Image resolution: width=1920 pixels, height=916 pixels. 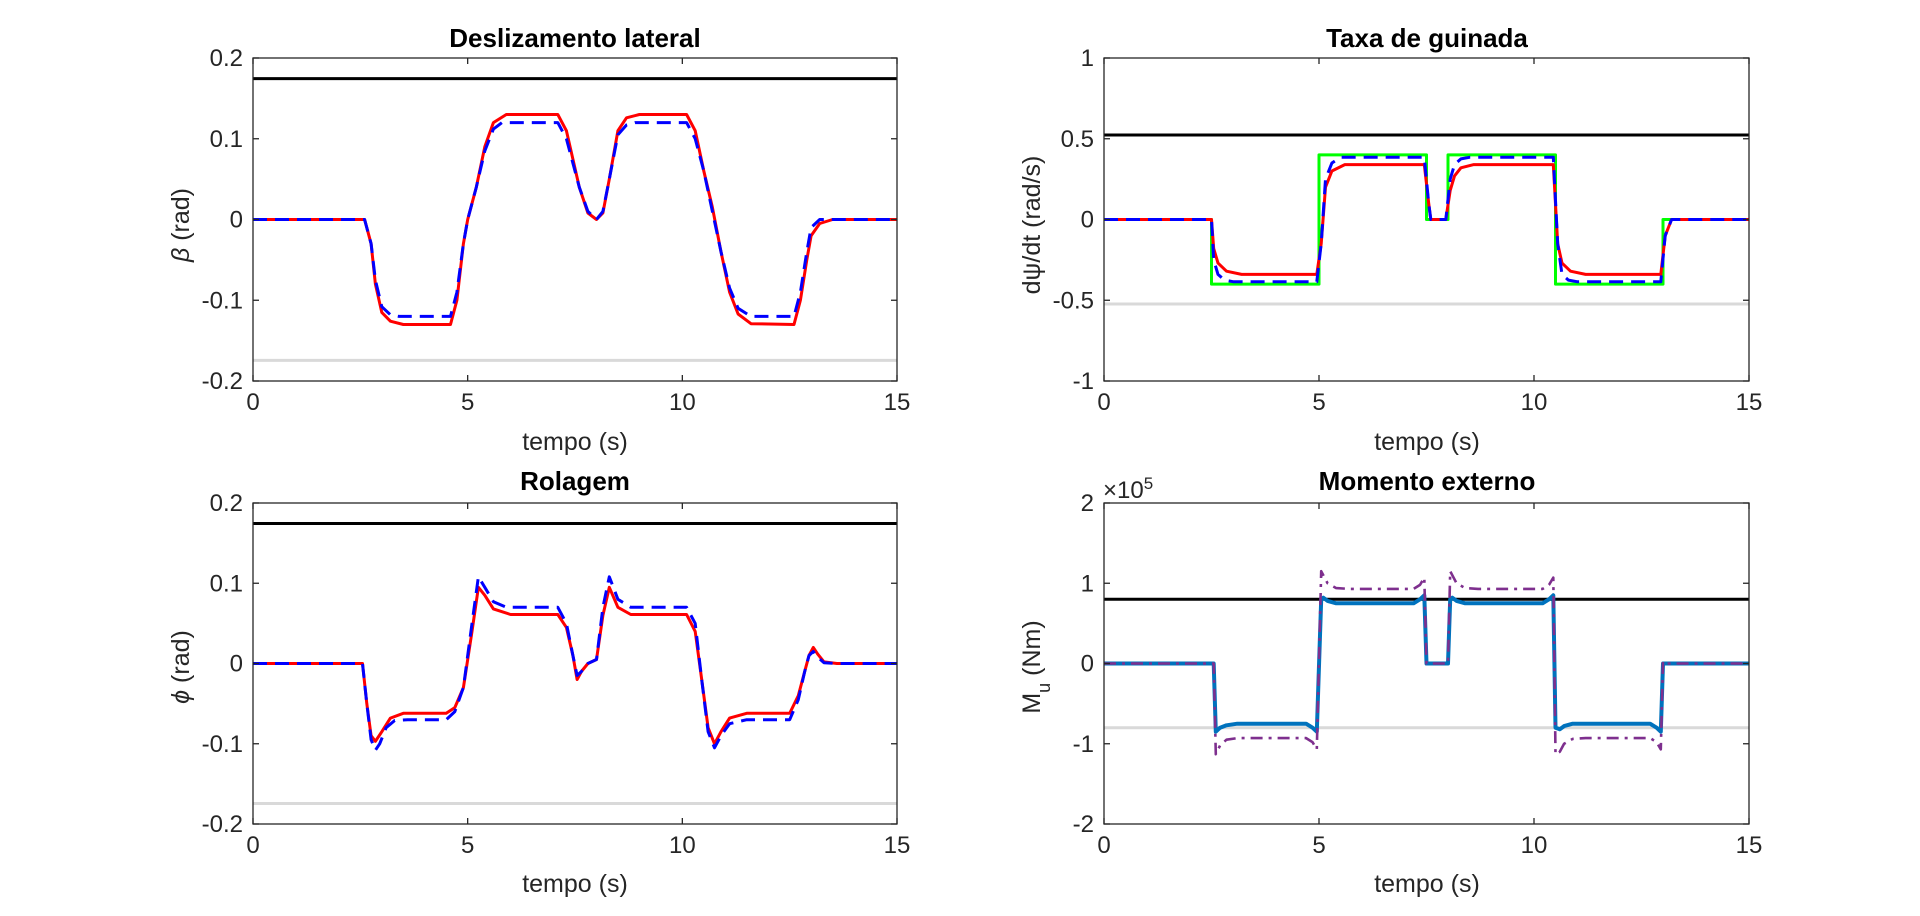 What do you see at coordinates (1087, 664) in the screenshot?
I see `axes-moment-ytick-label-2: 0` at bounding box center [1087, 664].